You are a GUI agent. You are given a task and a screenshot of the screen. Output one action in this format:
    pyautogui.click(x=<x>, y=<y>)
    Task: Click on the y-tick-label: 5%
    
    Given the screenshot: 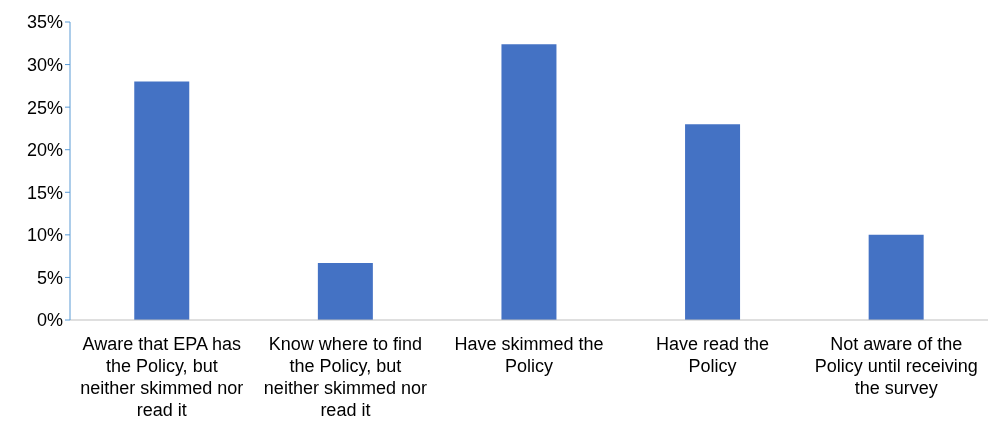 What is the action you would take?
    pyautogui.click(x=49, y=277)
    